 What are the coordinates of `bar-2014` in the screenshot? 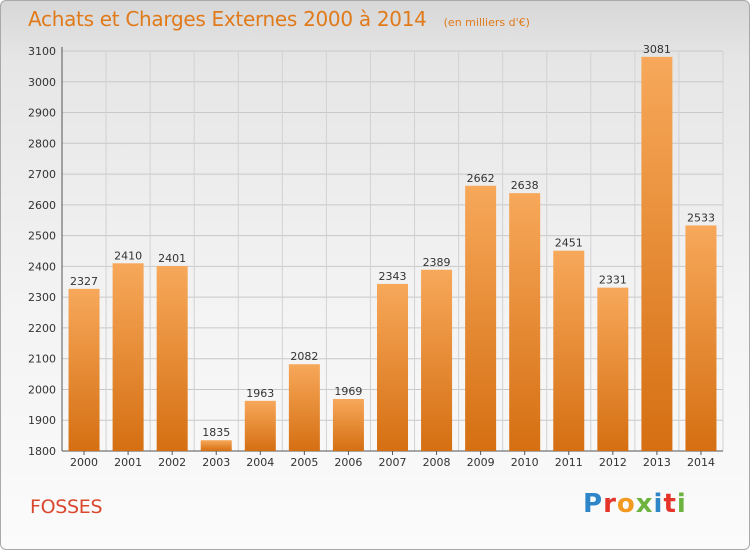 It's located at (701, 338).